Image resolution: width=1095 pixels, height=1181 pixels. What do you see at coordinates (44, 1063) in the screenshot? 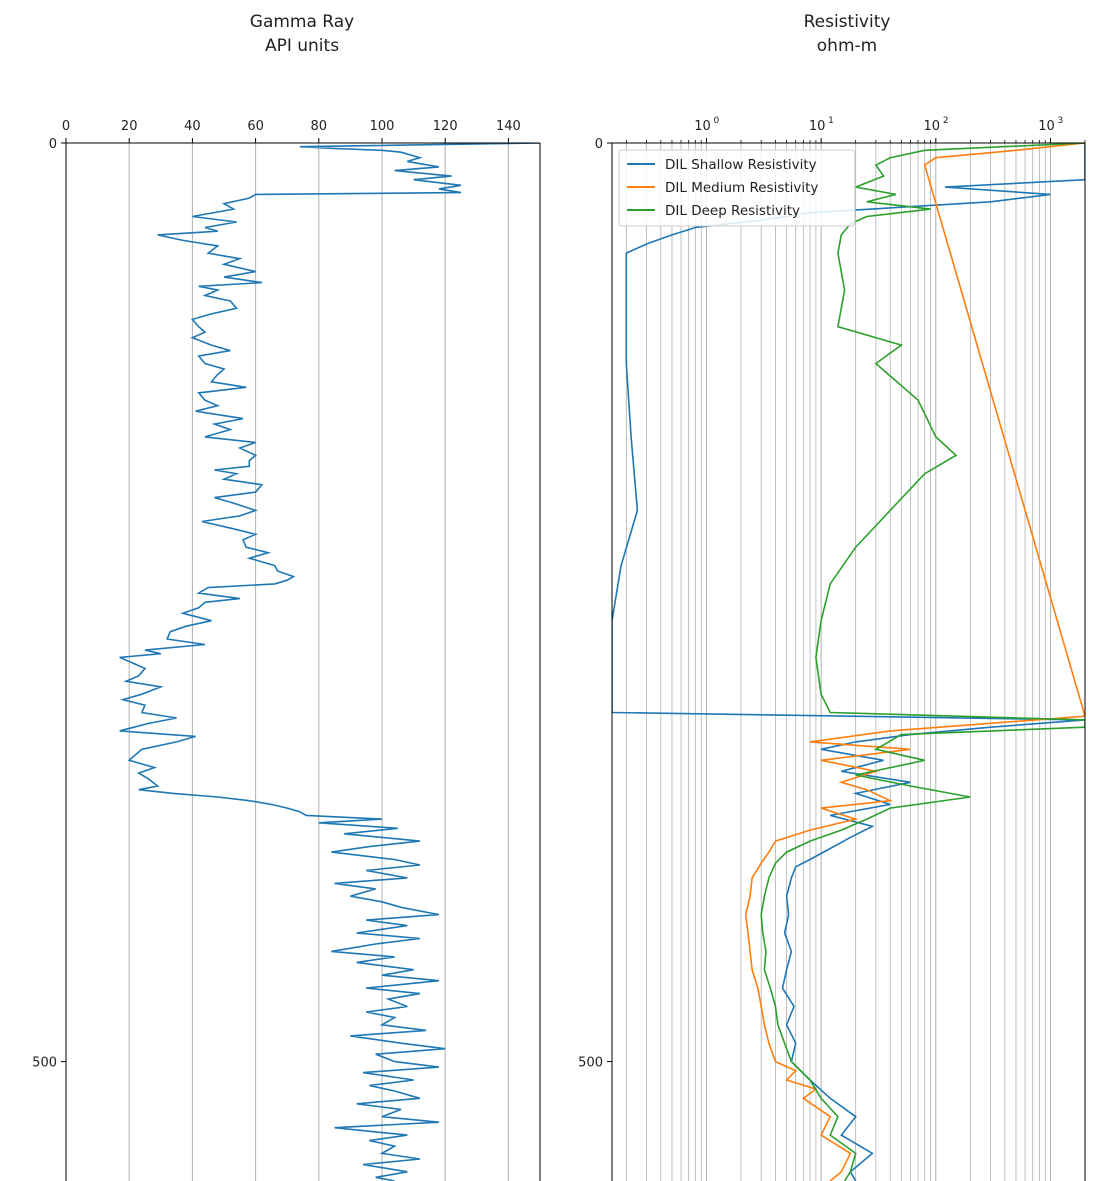
I see `gamma-y-tick-label: 500` at bounding box center [44, 1063].